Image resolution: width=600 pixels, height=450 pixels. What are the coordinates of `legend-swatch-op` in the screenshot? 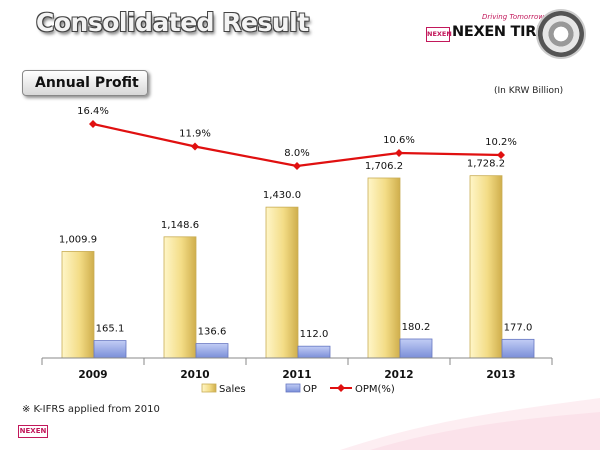 It's located at (293, 388).